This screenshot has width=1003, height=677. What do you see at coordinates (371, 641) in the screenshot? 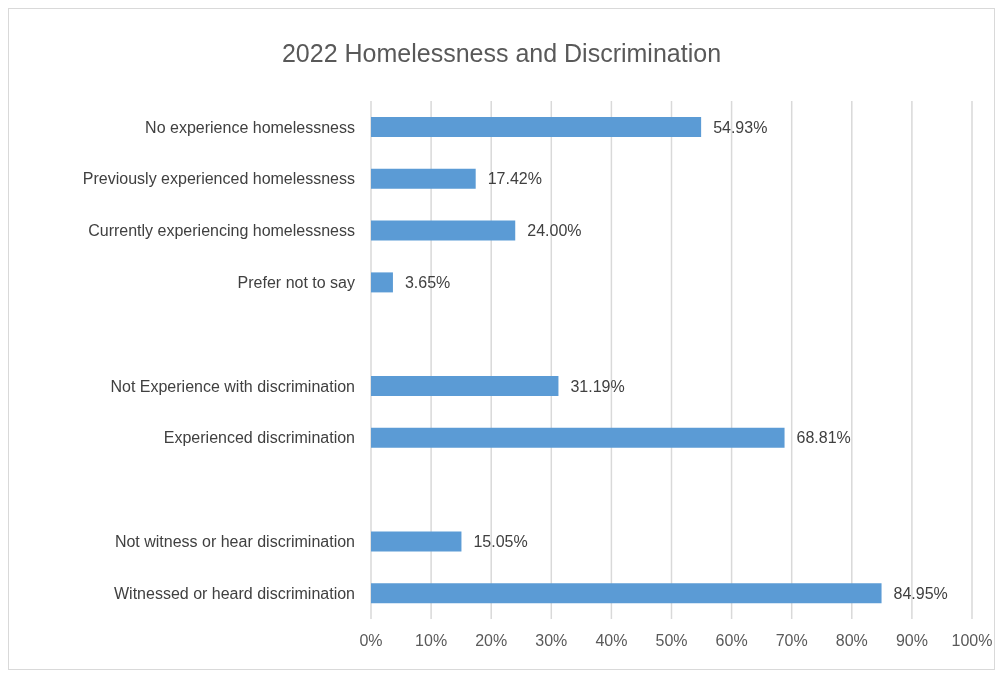
I see `x-tick-label: 0%` at bounding box center [371, 641].